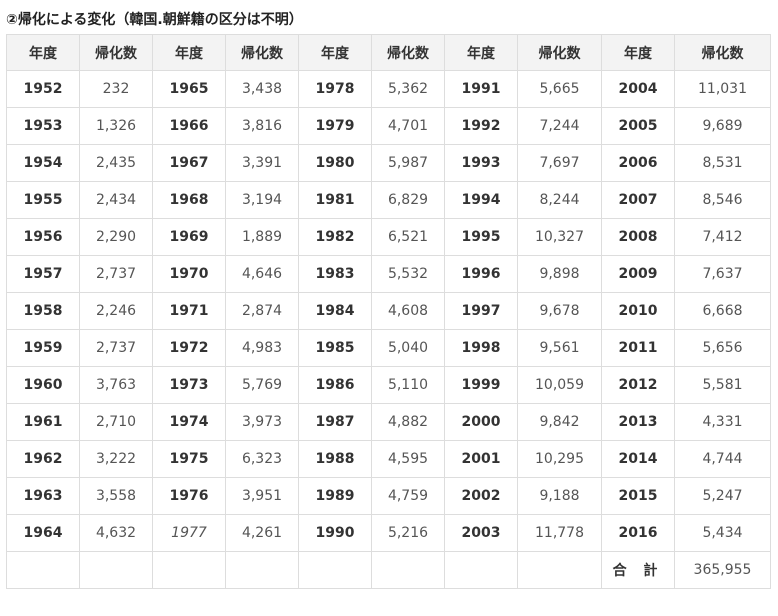  Describe the element at coordinates (408, 311) in the screenshot. I see `count-cell: 4,608` at that location.